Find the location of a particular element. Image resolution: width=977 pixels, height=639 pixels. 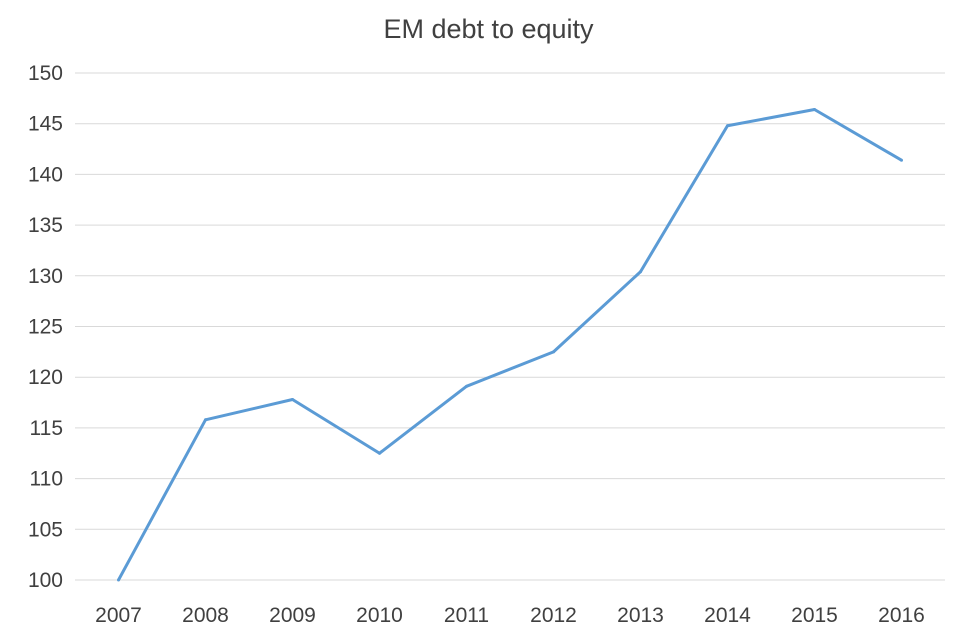

y-tick-label: 135 is located at coordinates (45, 225).